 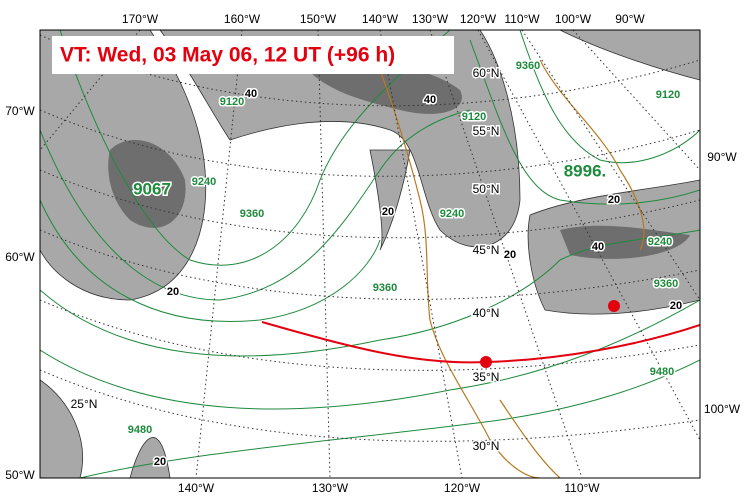 What do you see at coordinates (318, 19) in the screenshot?
I see `axis-label: 150°W` at bounding box center [318, 19].